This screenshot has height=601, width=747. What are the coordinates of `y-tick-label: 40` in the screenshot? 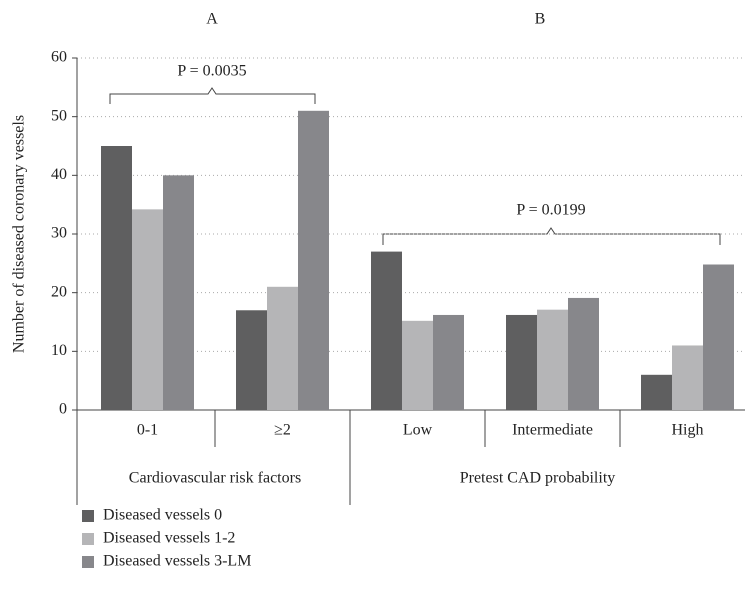 It's located at (59, 174).